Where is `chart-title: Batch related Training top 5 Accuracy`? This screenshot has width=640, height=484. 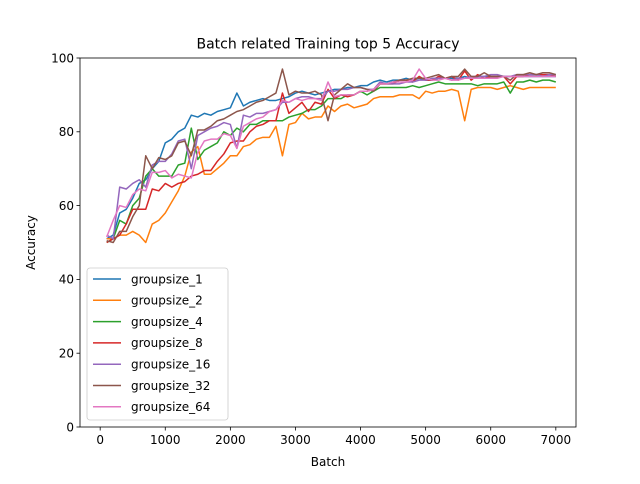
chart-title: Batch related Training top 5 Accuracy is located at coordinates (327, 45).